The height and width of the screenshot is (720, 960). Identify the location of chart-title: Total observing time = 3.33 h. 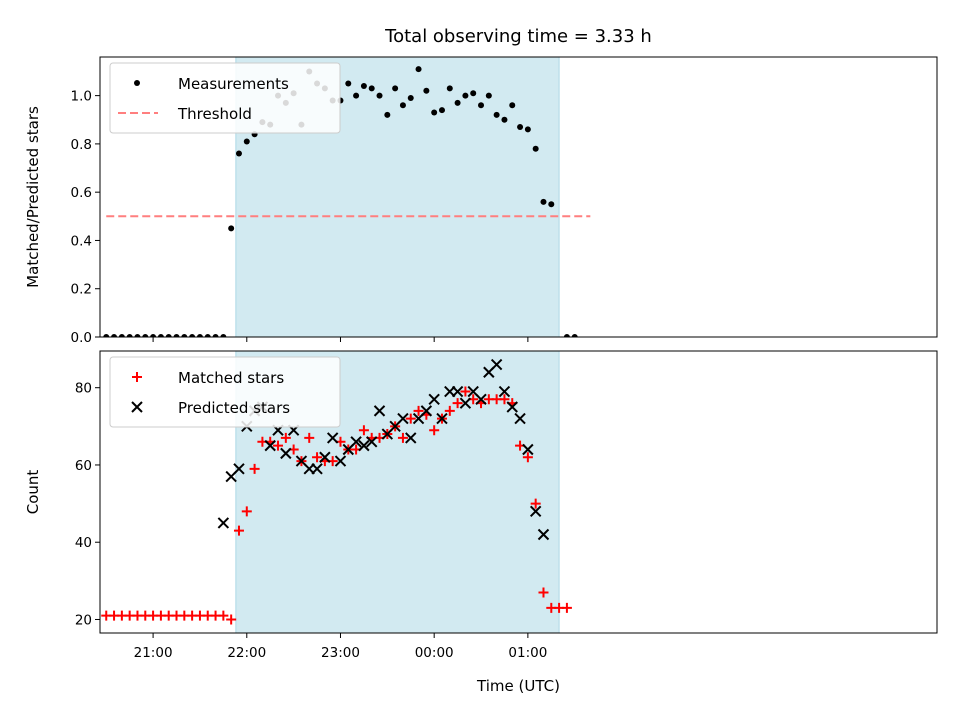
(518, 36).